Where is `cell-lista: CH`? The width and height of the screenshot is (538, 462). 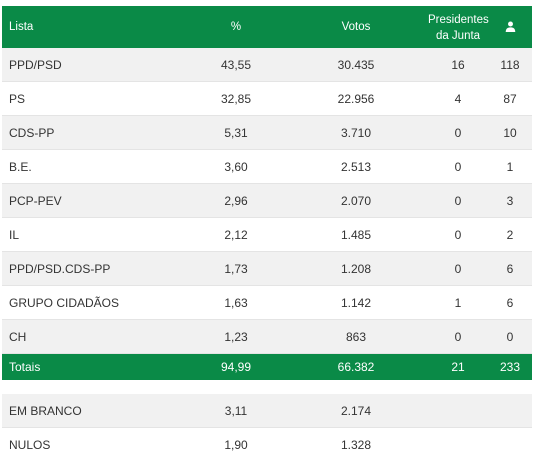
cell-lista: CH is located at coordinates (18, 336).